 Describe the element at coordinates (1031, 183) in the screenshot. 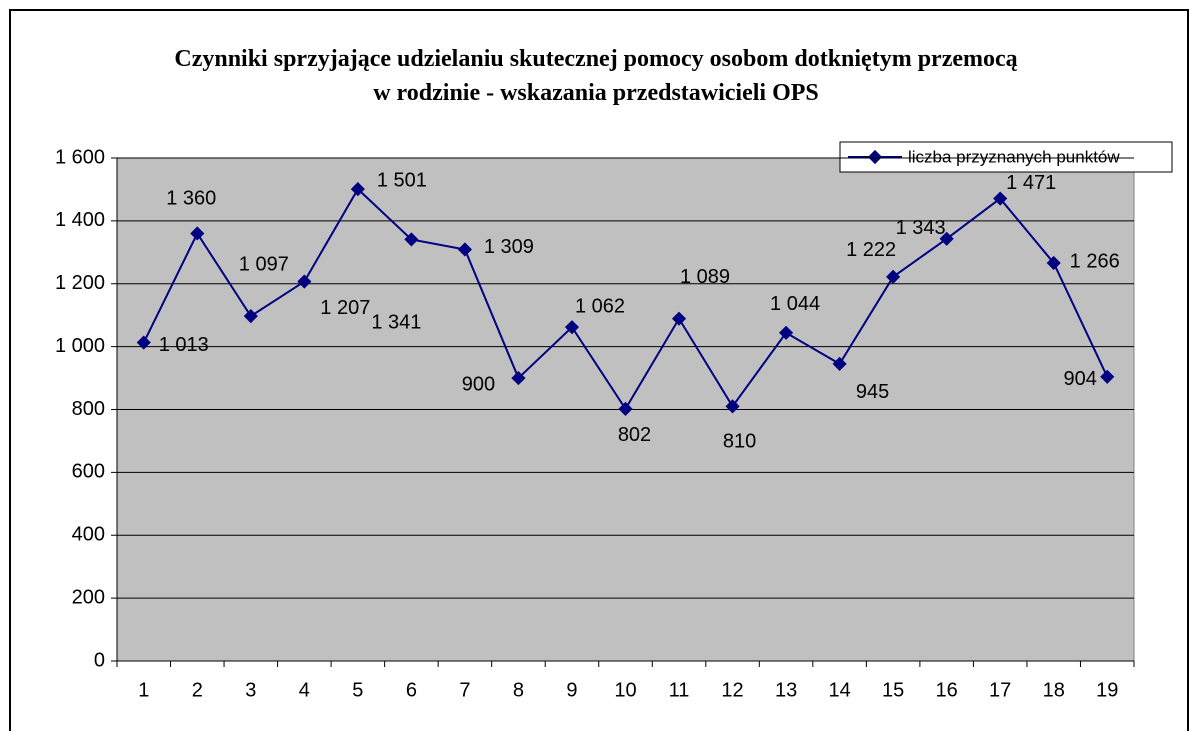

I see `data-label: 1 471` at that location.